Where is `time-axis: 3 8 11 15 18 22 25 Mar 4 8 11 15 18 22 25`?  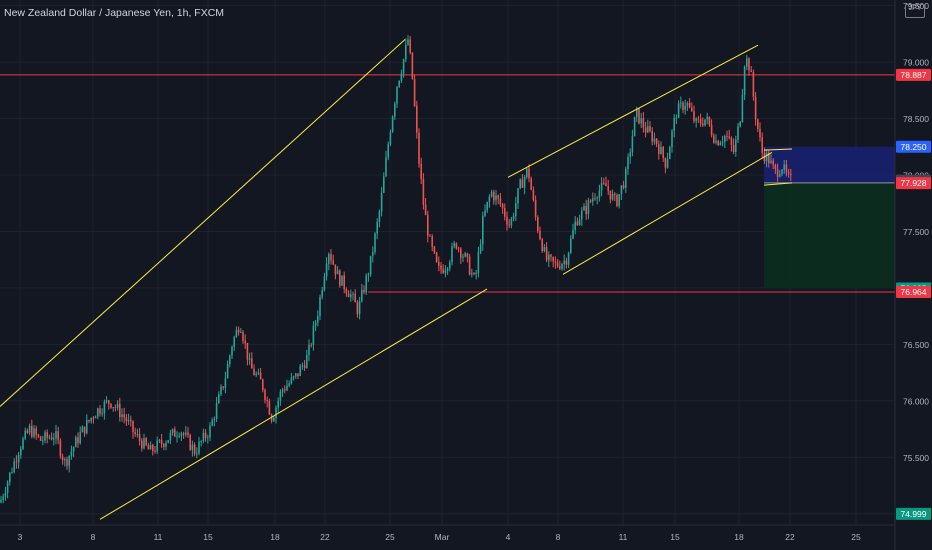 time-axis: 3 8 11 15 18 22 25 Mar 4 8 11 15 18 22 25 is located at coordinates (447, 533).